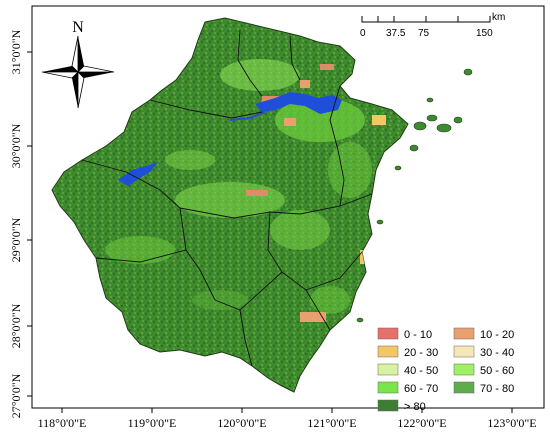 Image resolution: width=550 pixels, height=440 pixels. Describe the element at coordinates (331, 423) in the screenshot. I see `x-tick-label: 121°0'0"E` at that location.